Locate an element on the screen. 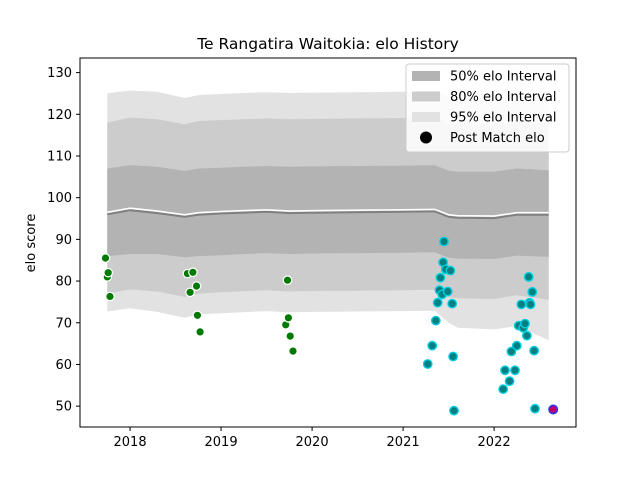  y-tick-label: 120 is located at coordinates (59, 115).